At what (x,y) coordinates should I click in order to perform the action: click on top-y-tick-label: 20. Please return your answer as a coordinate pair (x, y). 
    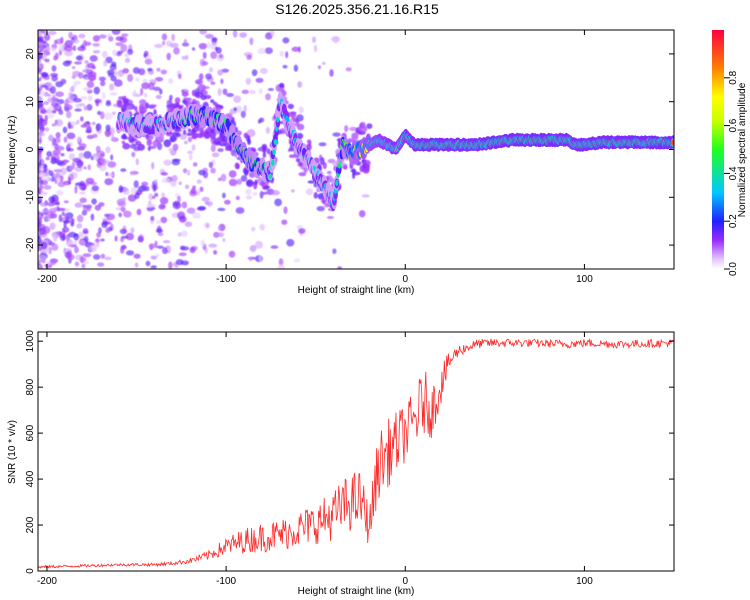
    Looking at the image, I should click on (30, 54).